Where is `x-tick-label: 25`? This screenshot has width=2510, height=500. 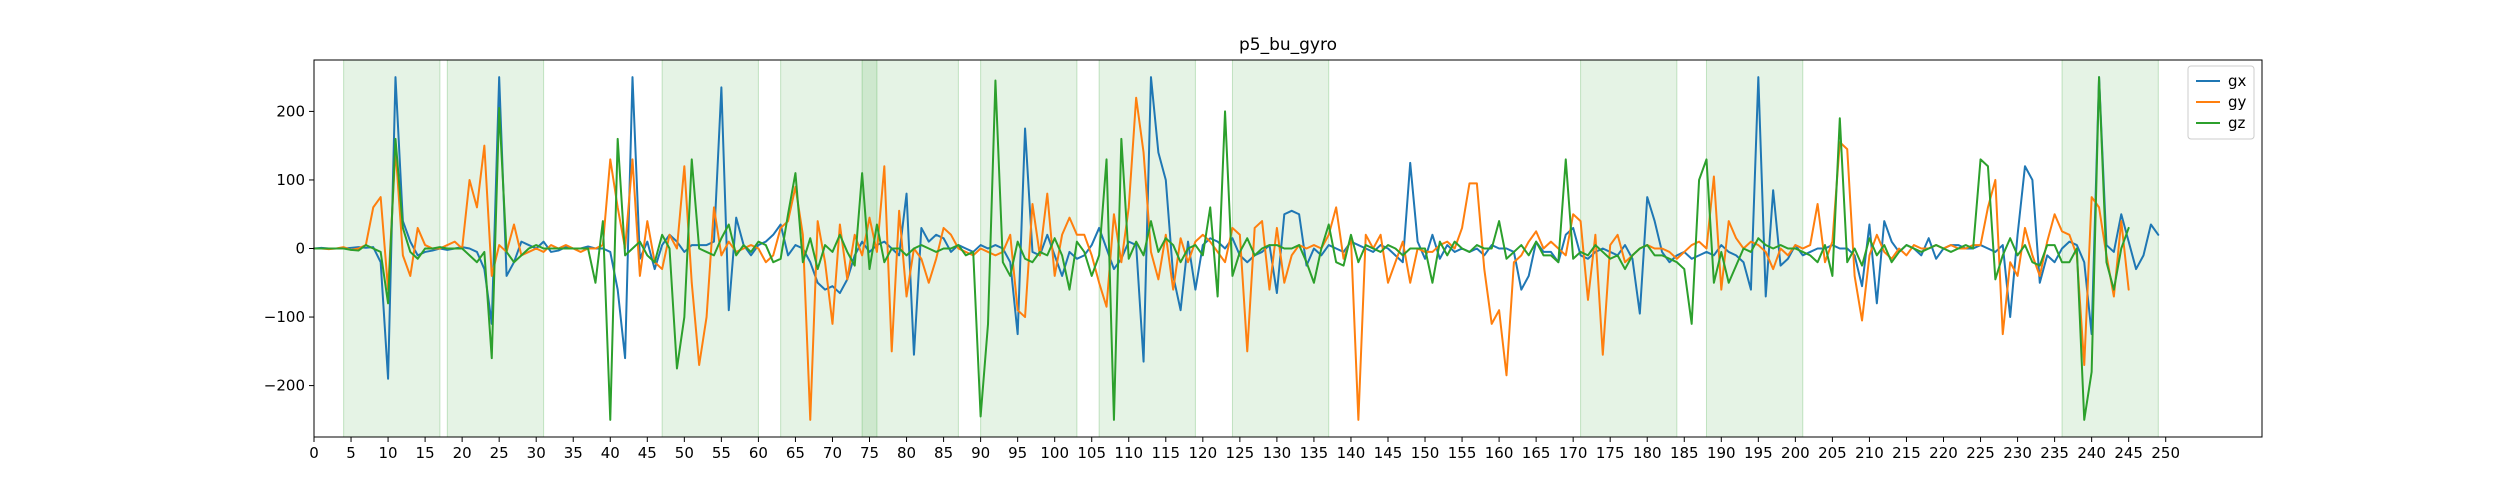 x-tick-label: 25 is located at coordinates (499, 453).